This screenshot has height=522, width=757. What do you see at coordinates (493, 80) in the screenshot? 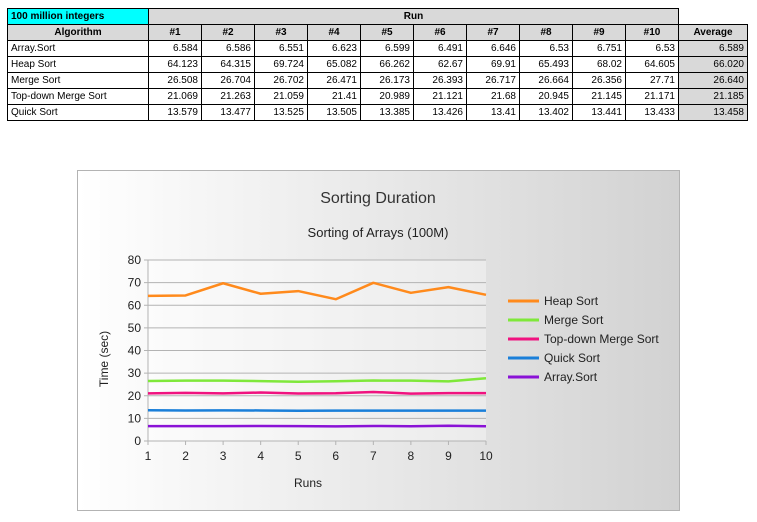
I see `value-cell: 26.717` at bounding box center [493, 80].